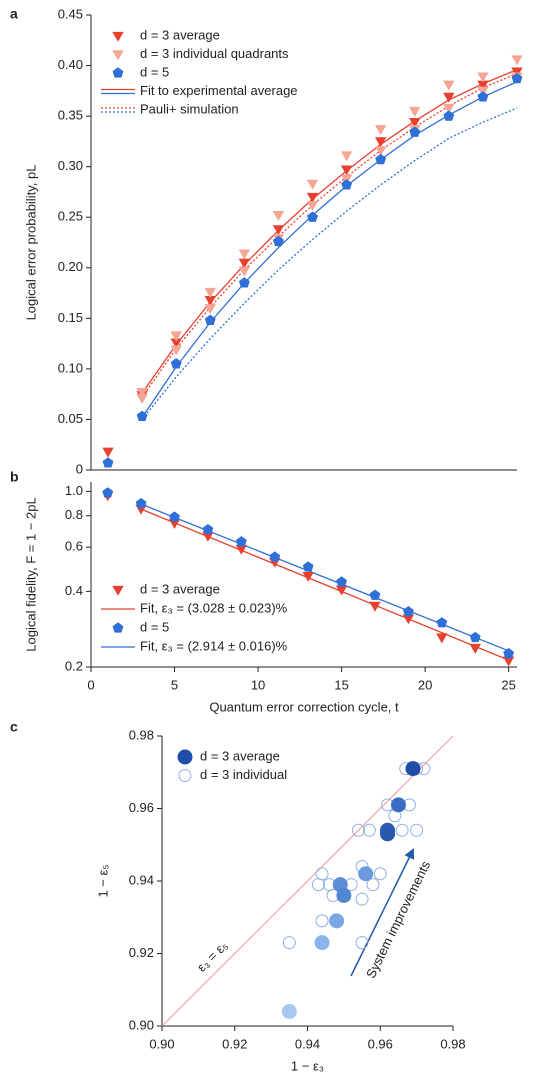  I want to click on x-tick-label: 5, so click(174, 684).